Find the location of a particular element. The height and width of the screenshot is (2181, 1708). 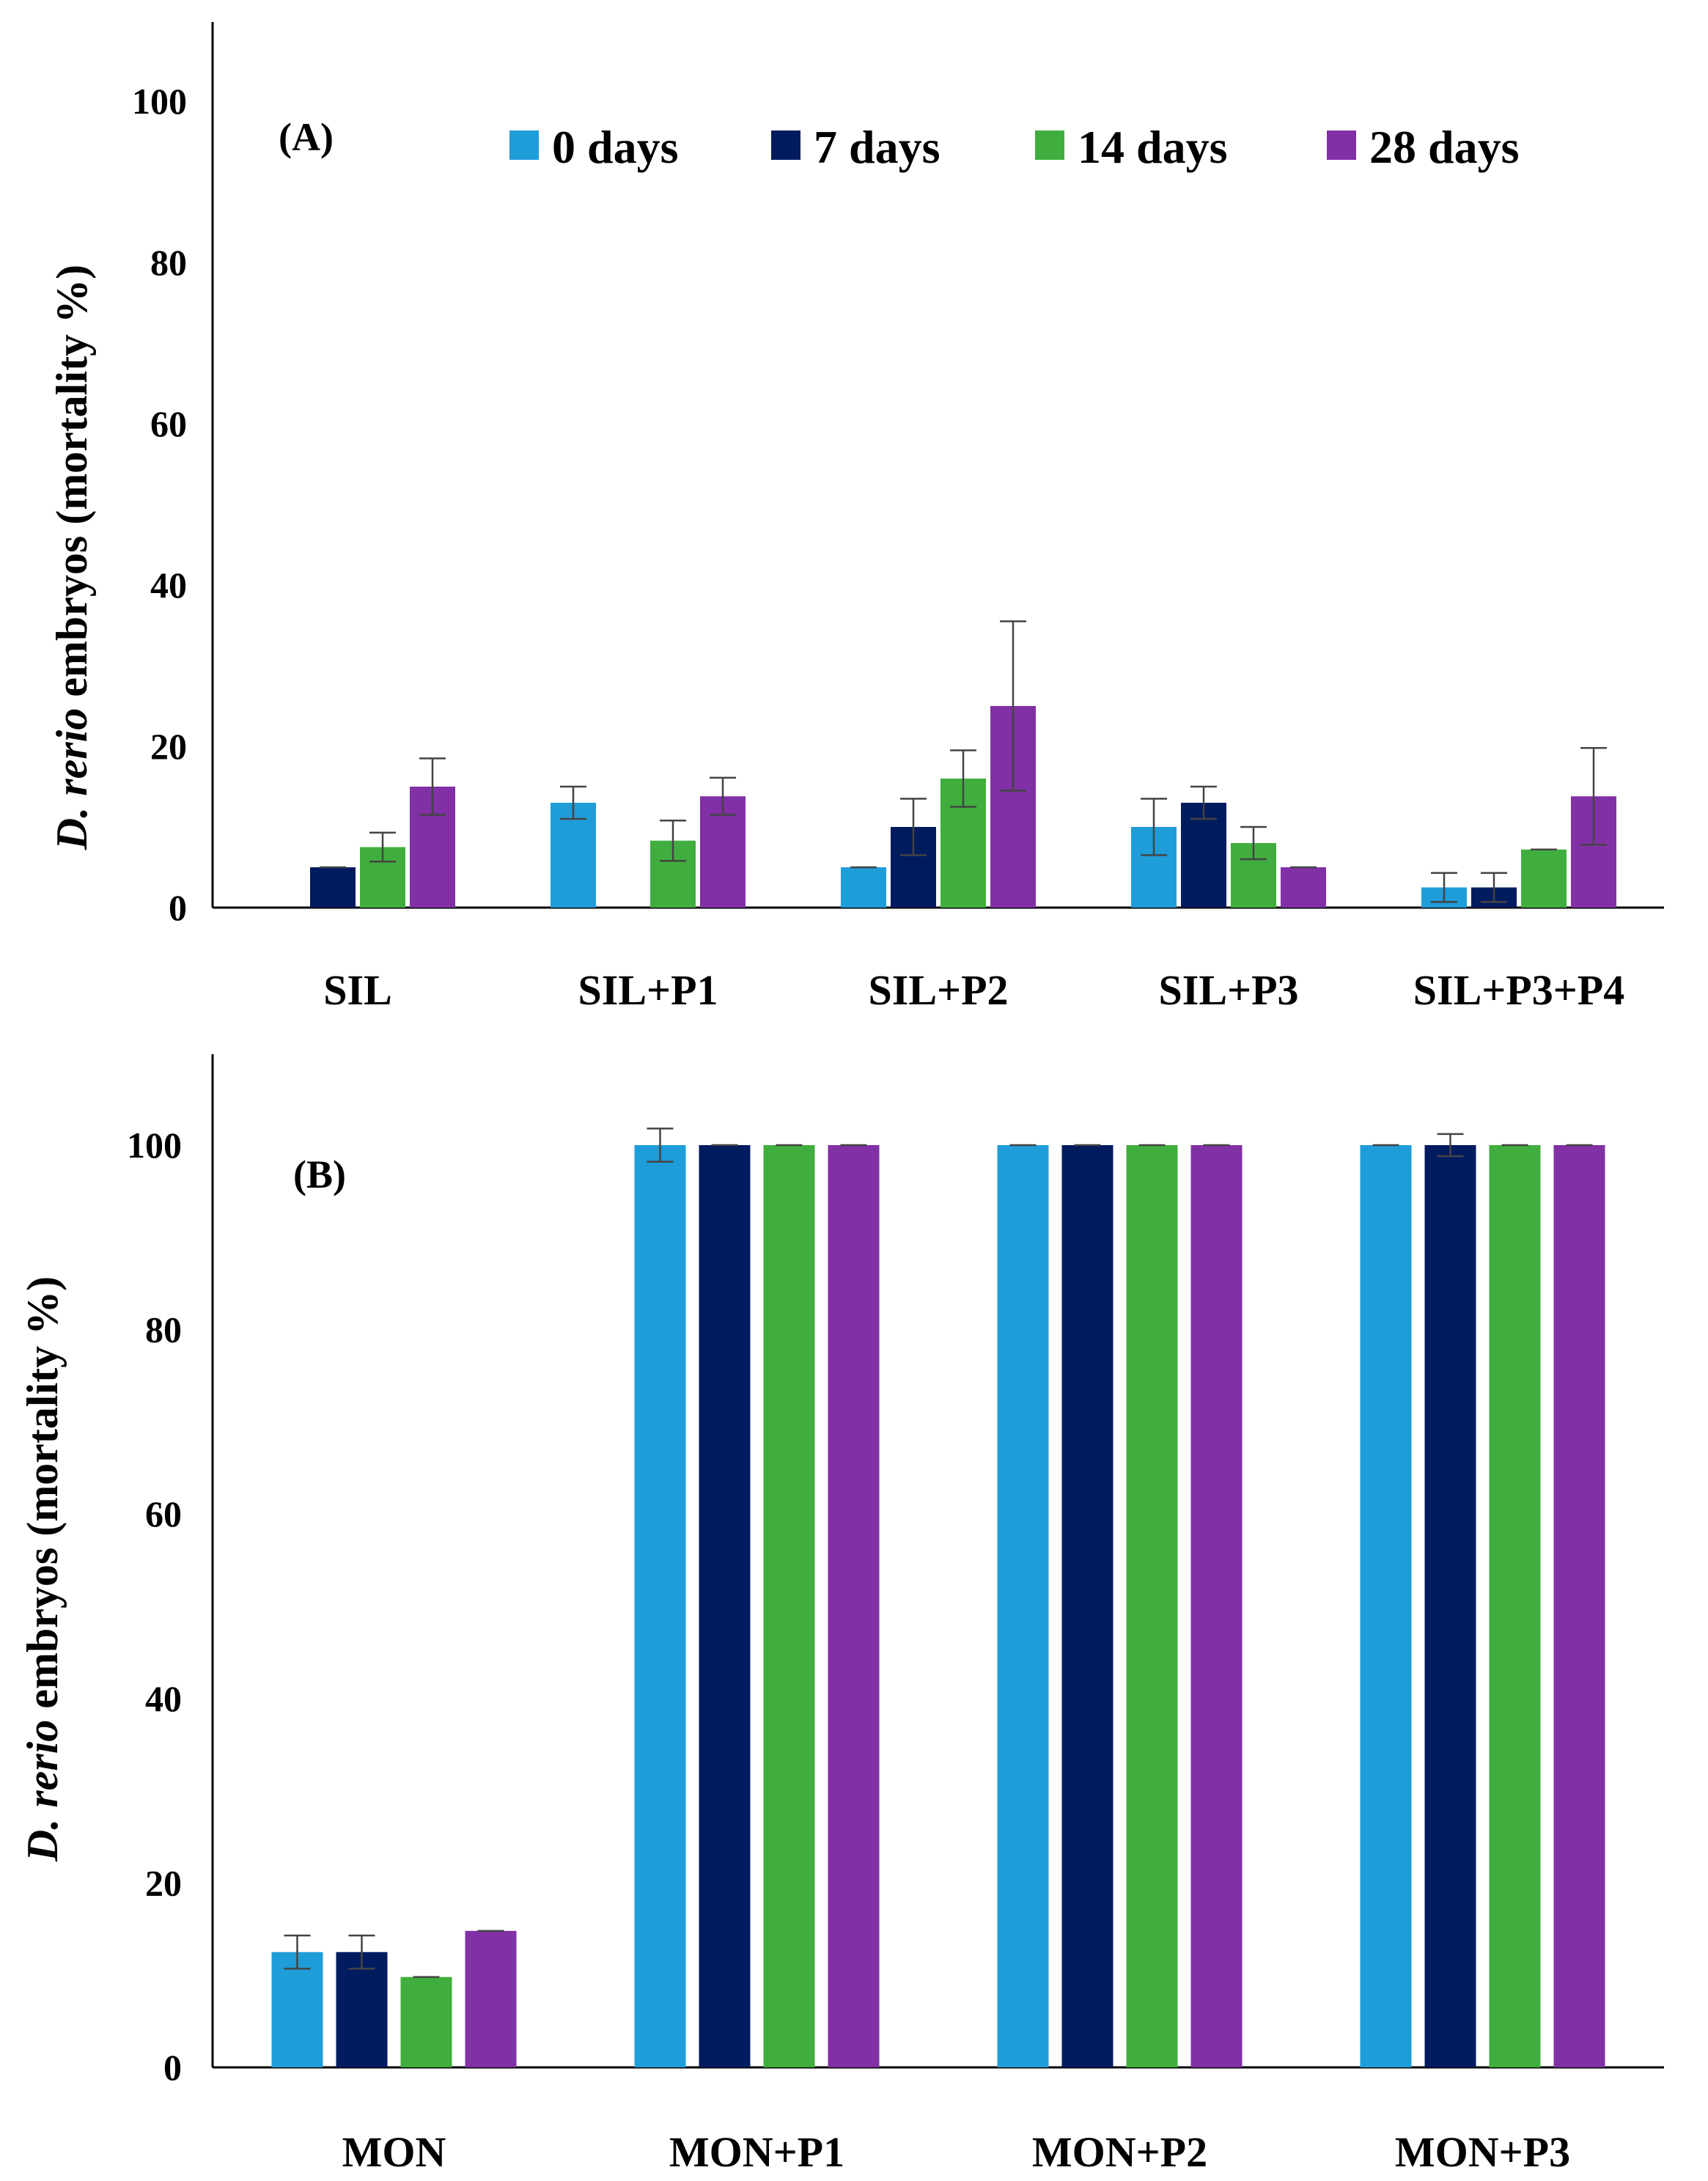

panel-a-bar-sil-plus-p2-0-days is located at coordinates (863, 888).